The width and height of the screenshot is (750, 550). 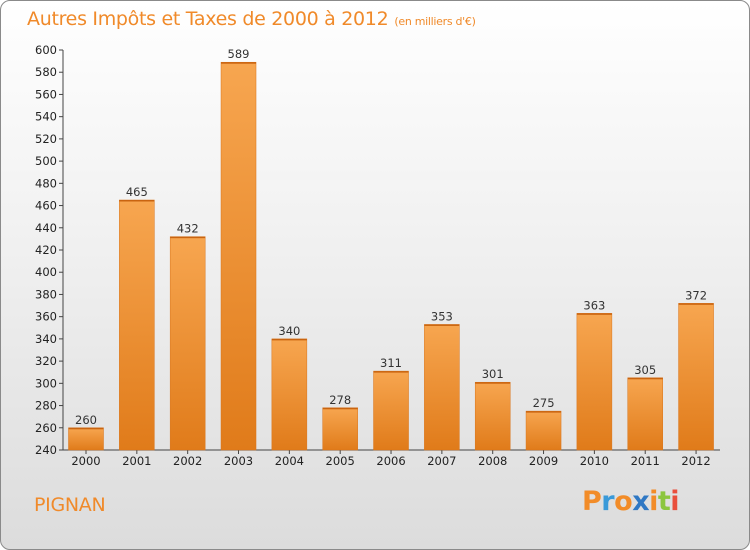 What do you see at coordinates (46, 294) in the screenshot?
I see `y-tick-label: 380` at bounding box center [46, 294].